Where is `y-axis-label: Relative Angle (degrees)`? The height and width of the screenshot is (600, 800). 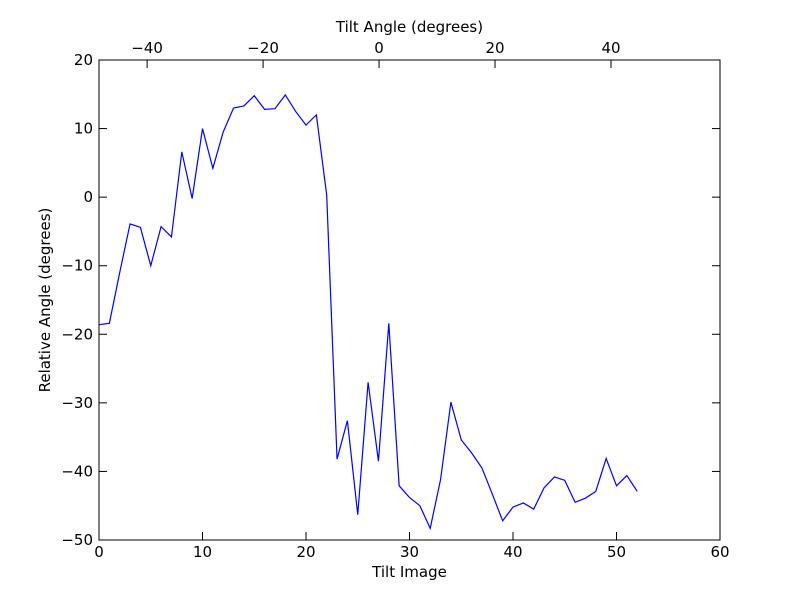 y-axis-label: Relative Angle (degrees) is located at coordinates (45, 300).